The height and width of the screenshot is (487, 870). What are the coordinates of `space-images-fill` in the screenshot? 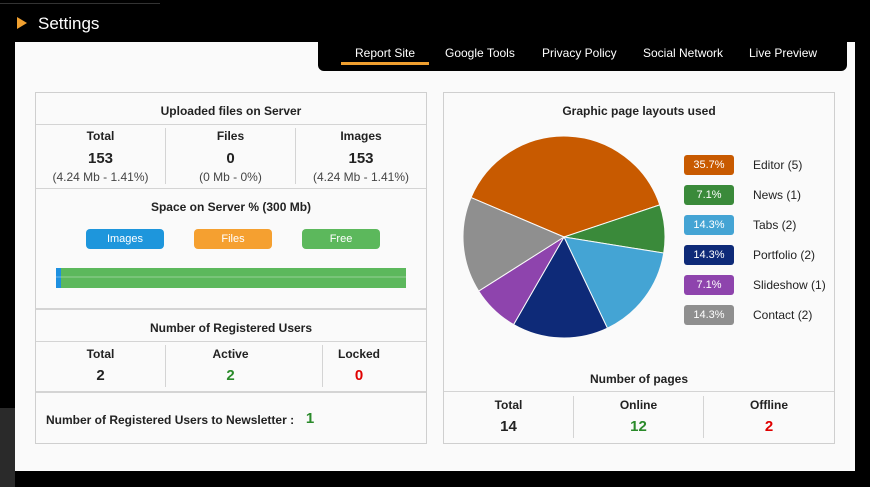 It's located at (58, 278).